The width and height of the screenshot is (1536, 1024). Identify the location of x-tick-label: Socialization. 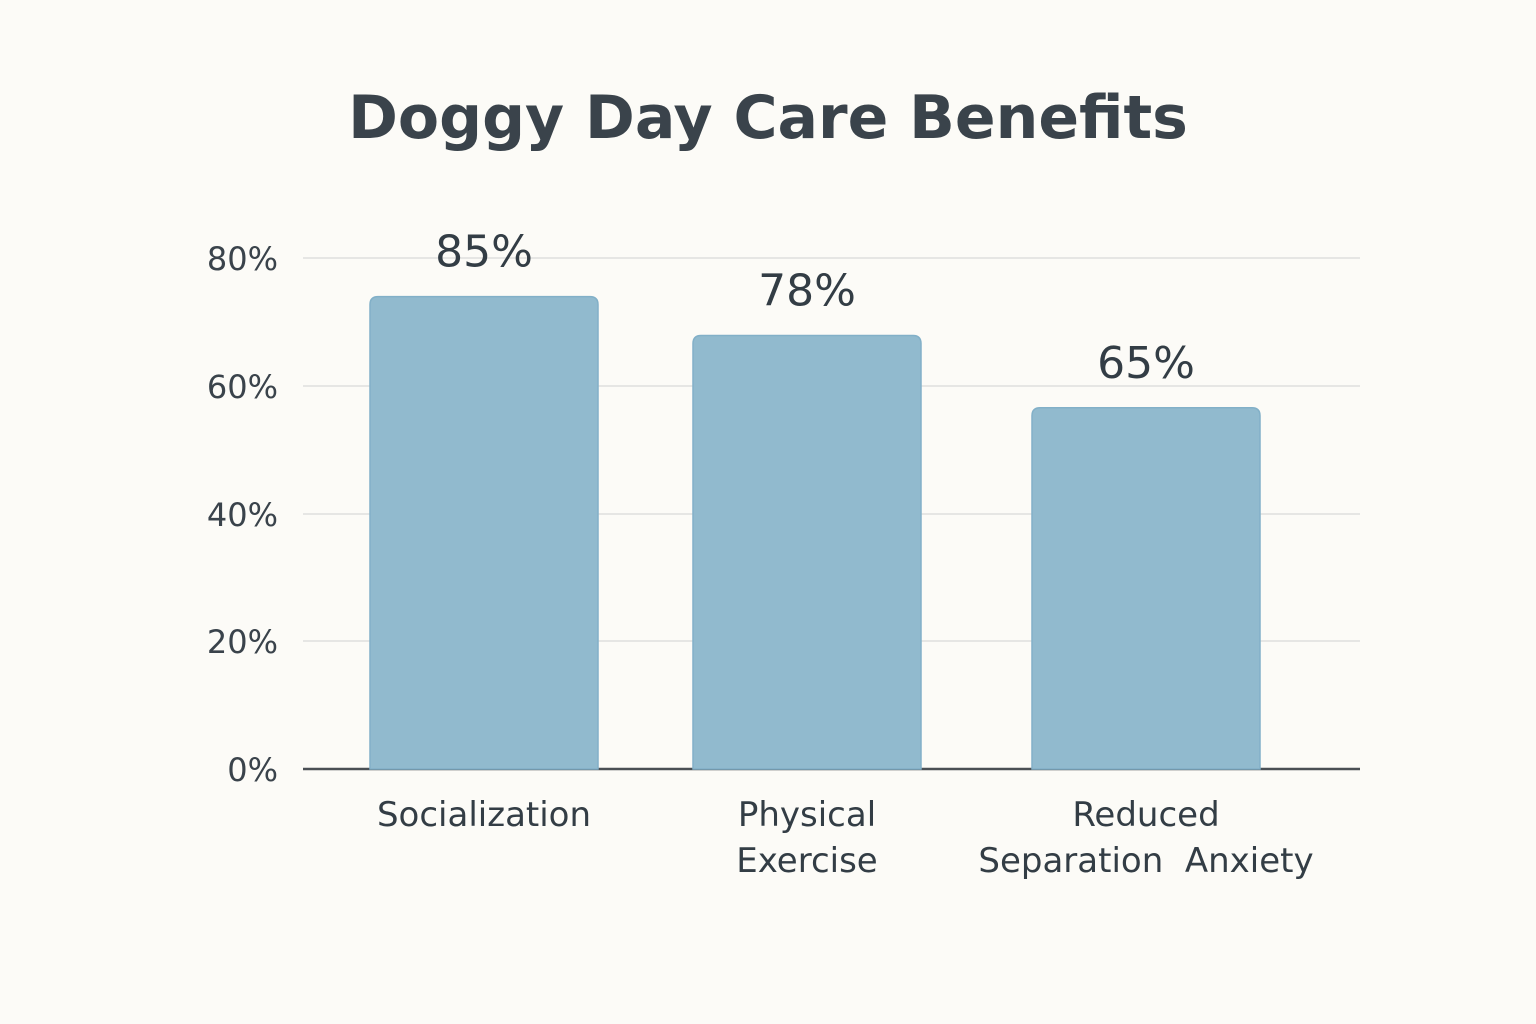
(484, 815).